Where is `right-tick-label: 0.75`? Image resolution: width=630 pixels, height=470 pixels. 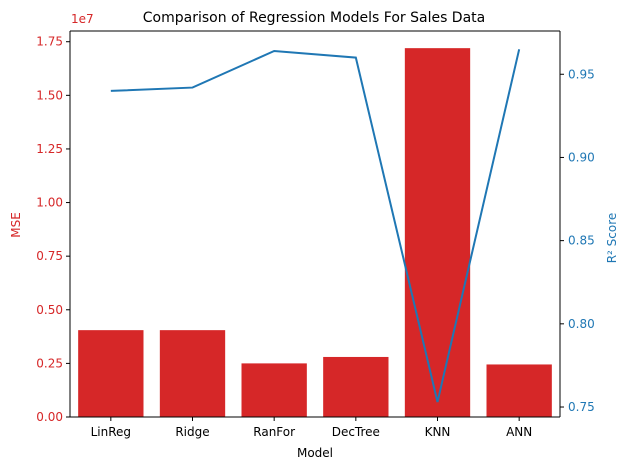
right-tick-label: 0.75 is located at coordinates (581, 407).